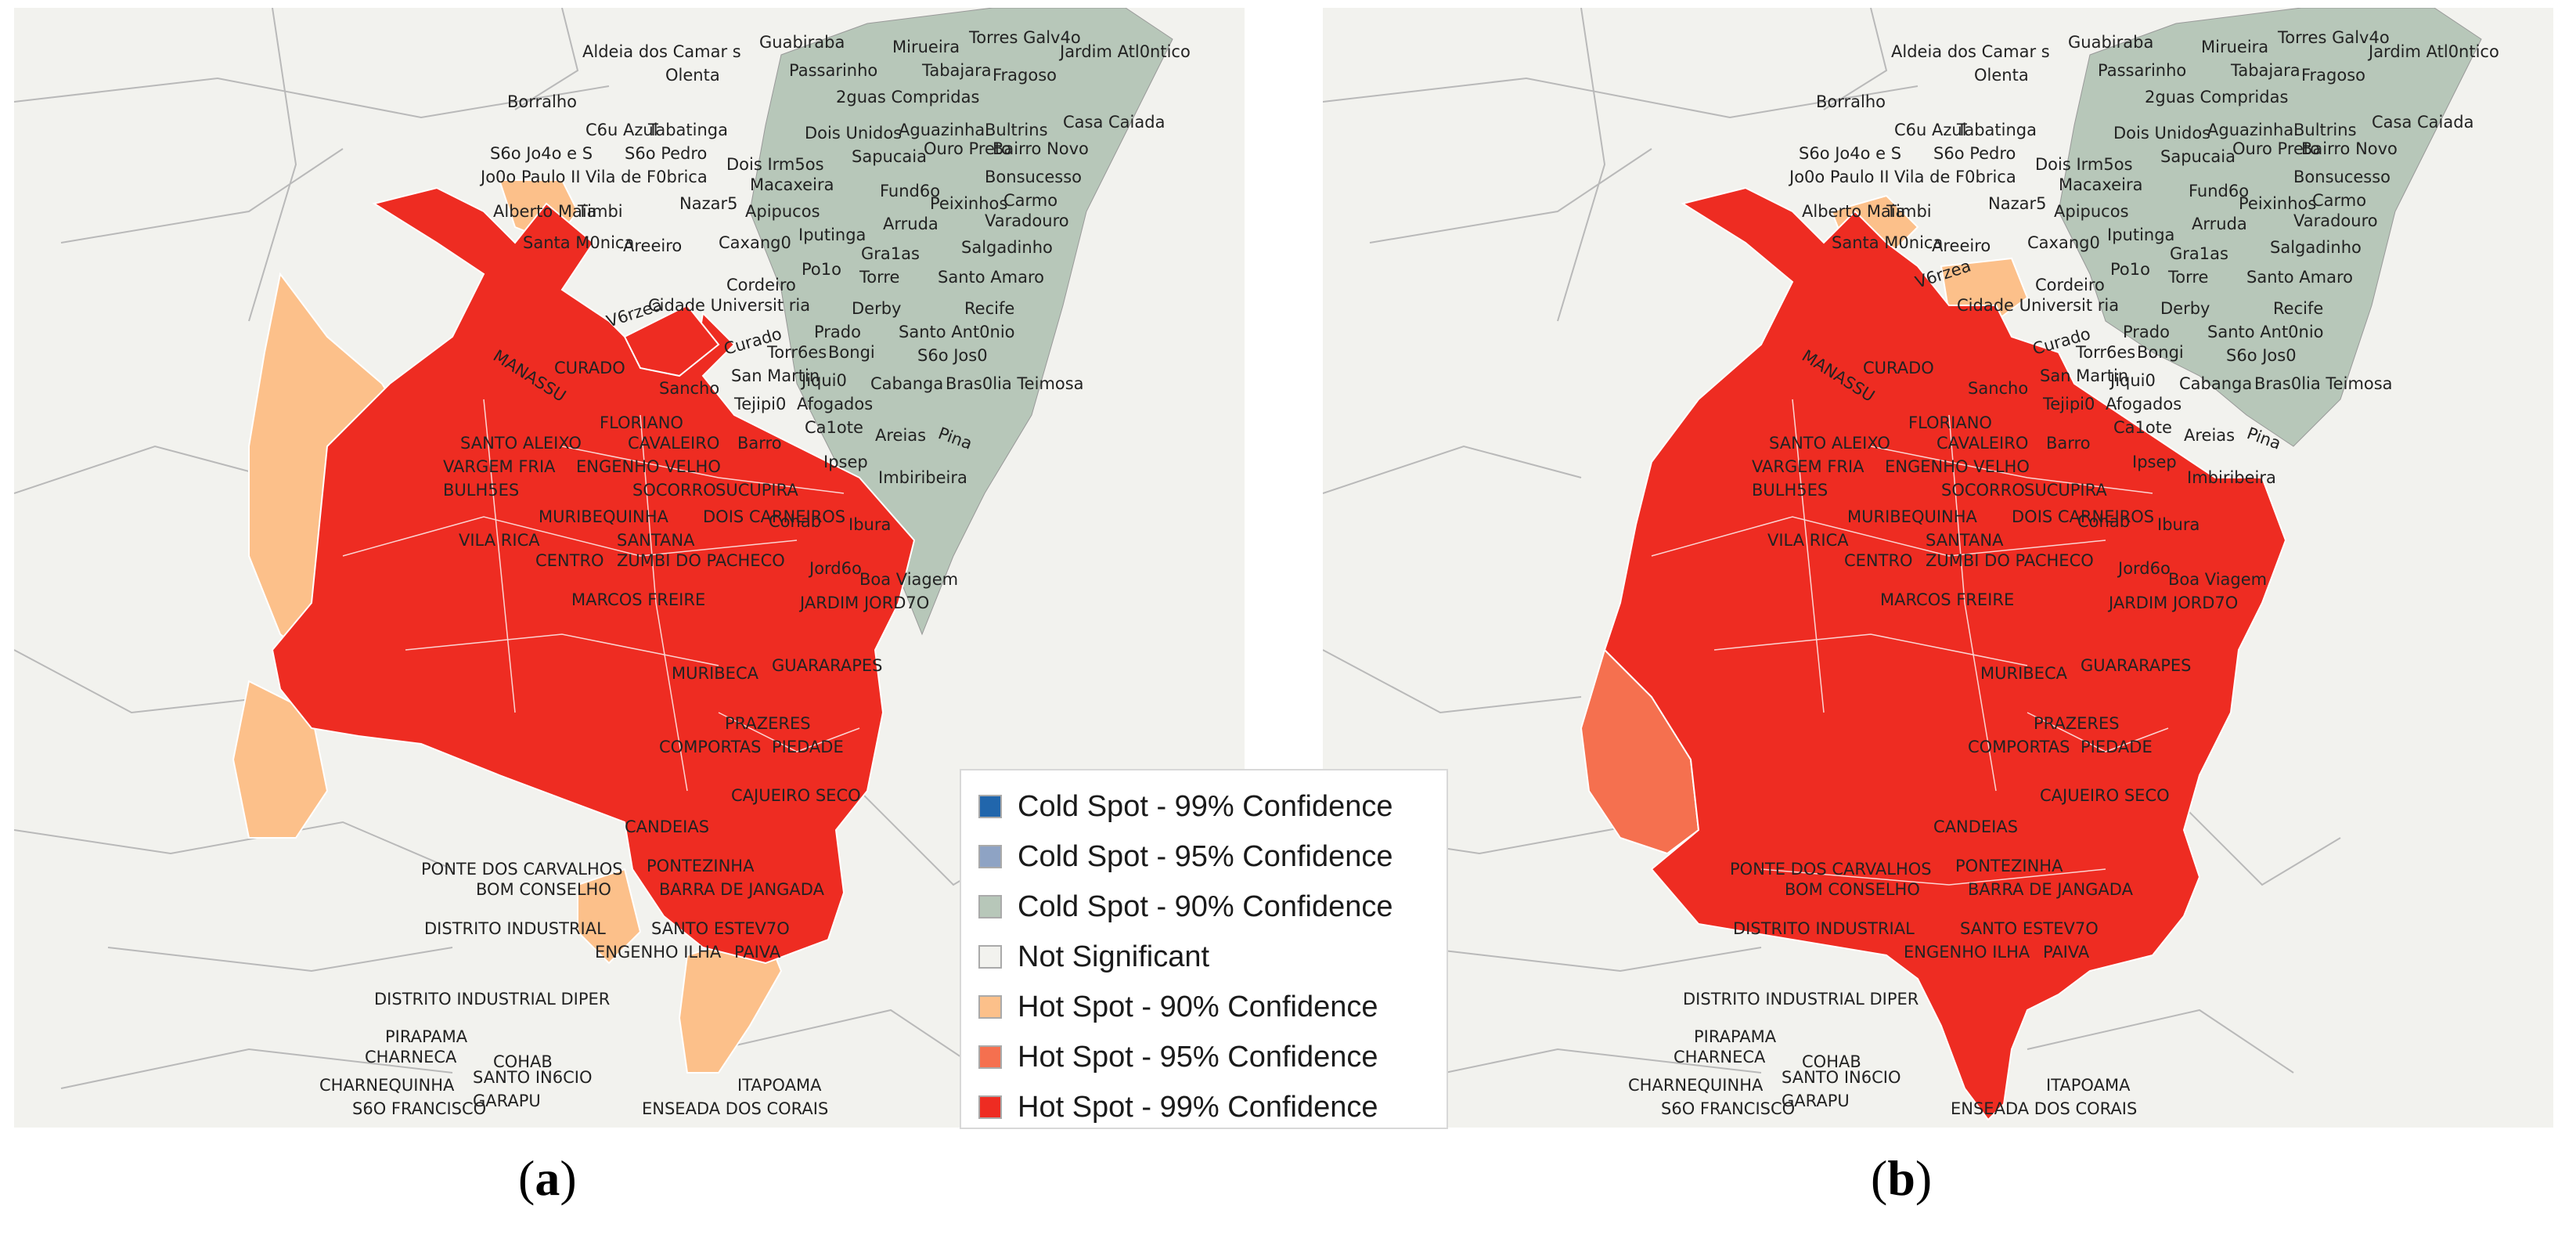 The width and height of the screenshot is (2576, 1245). Describe the element at coordinates (600, 211) in the screenshot. I see `place-label: Timbi` at that location.